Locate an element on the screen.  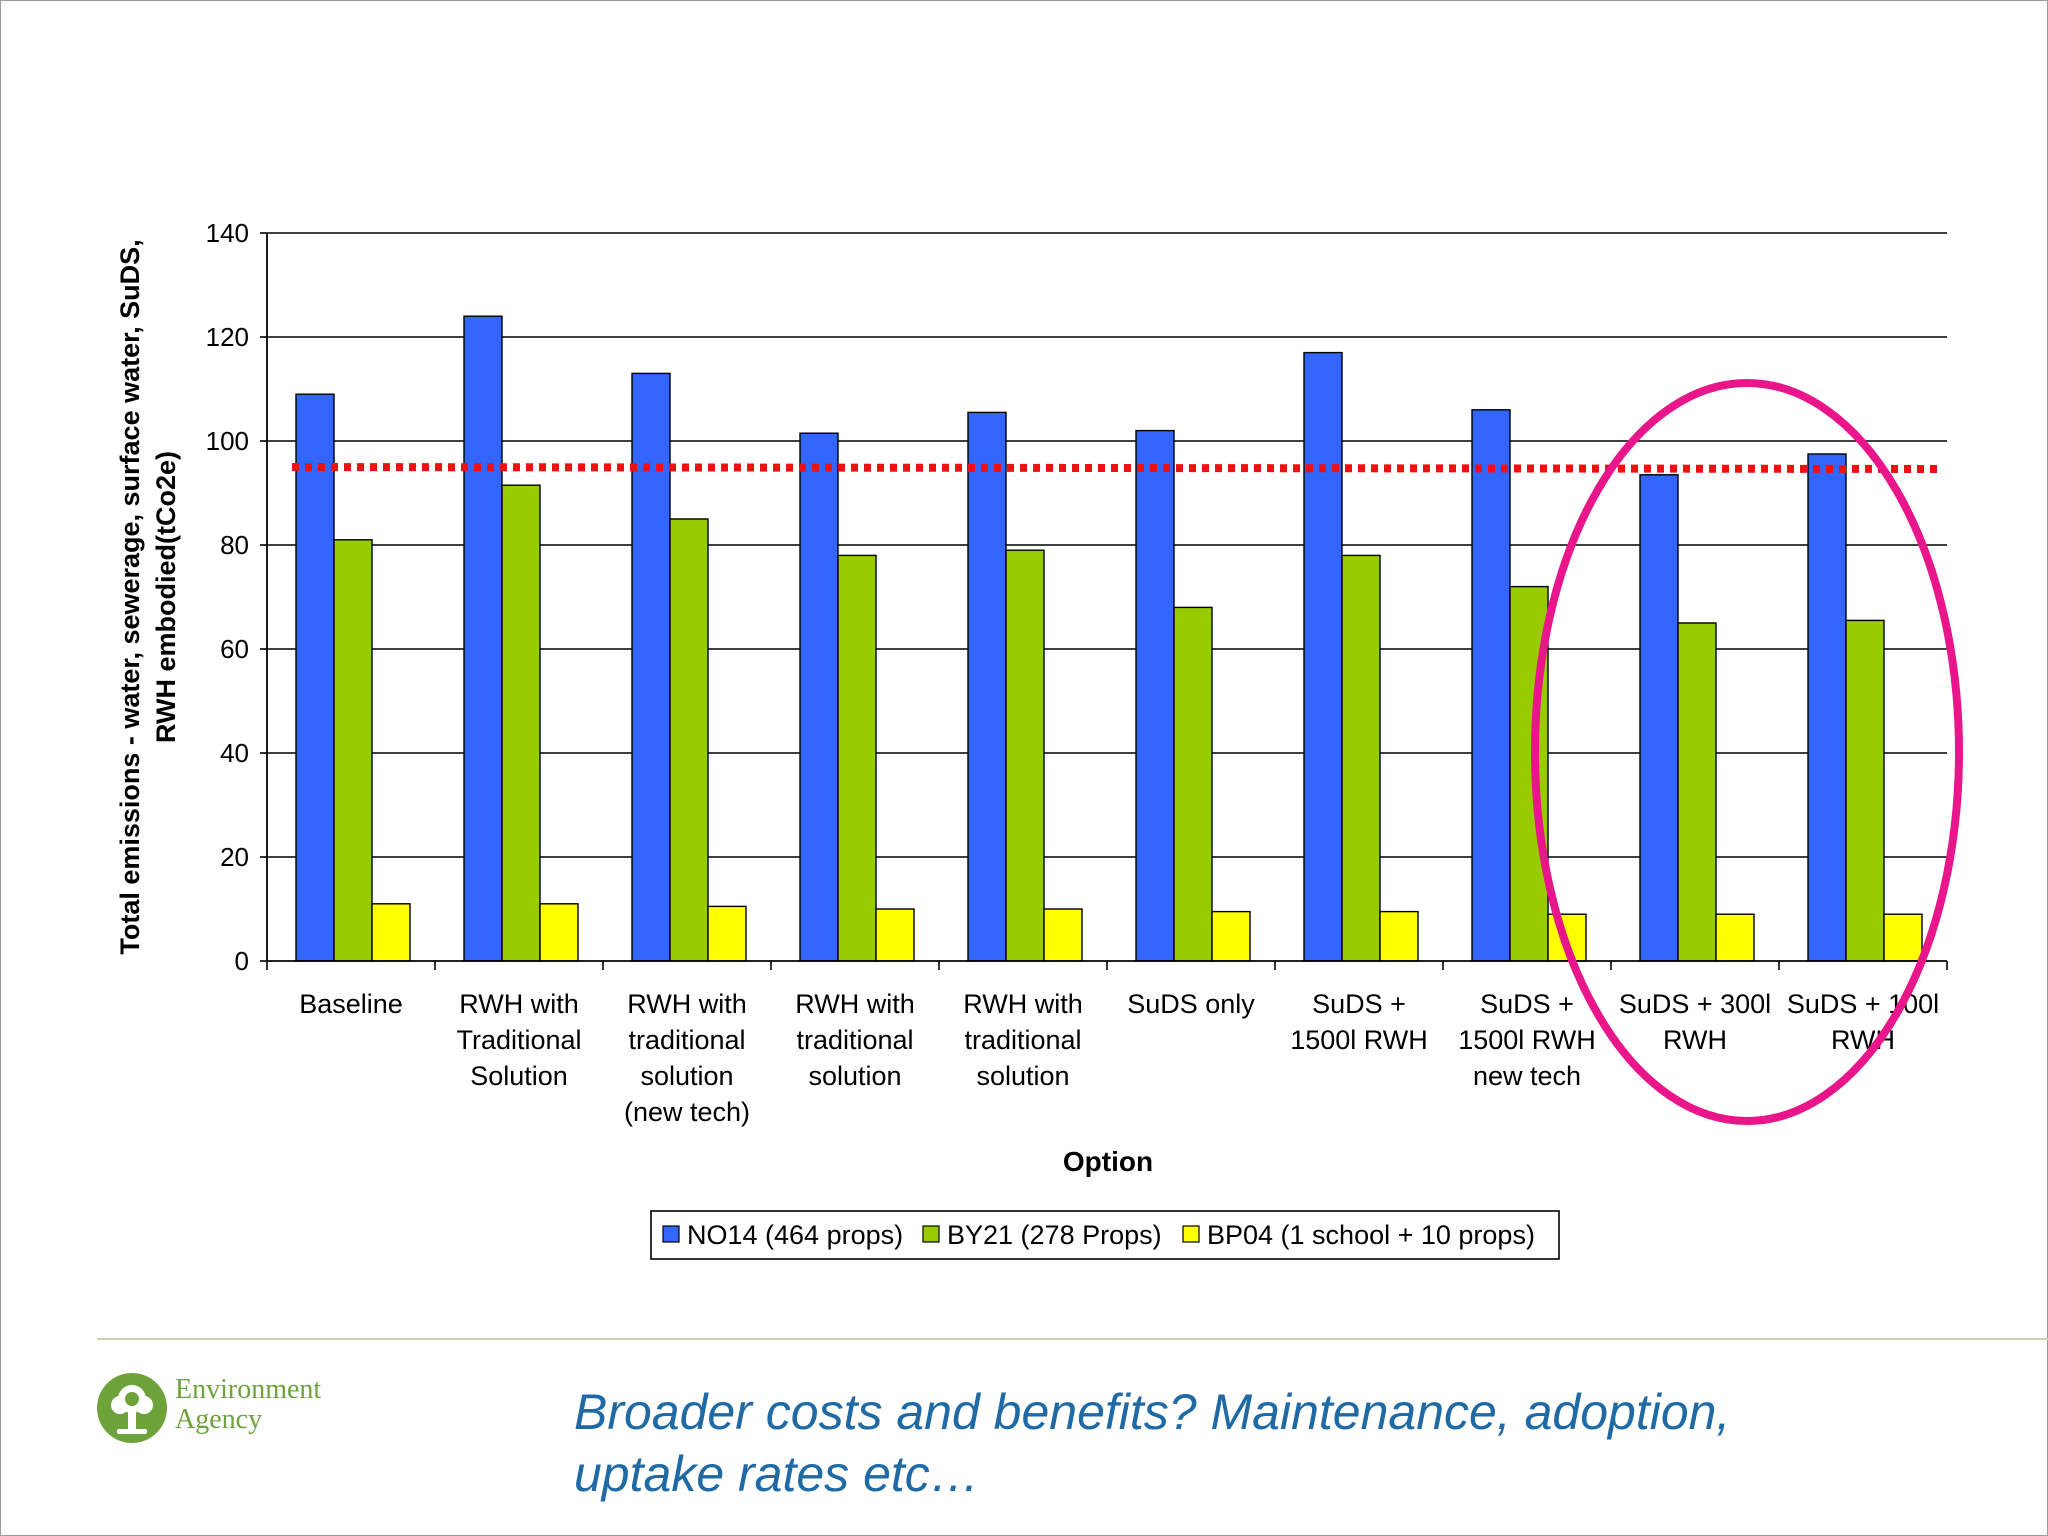
tree-icon is located at coordinates (132, 1408).